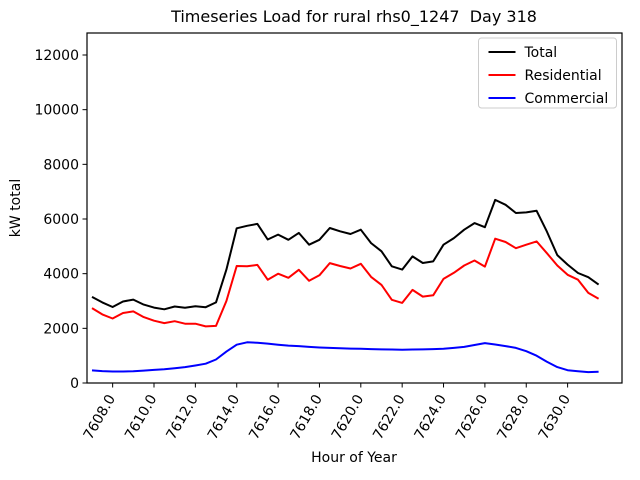  I want to click on legend-label-residential: Residential, so click(563, 76).